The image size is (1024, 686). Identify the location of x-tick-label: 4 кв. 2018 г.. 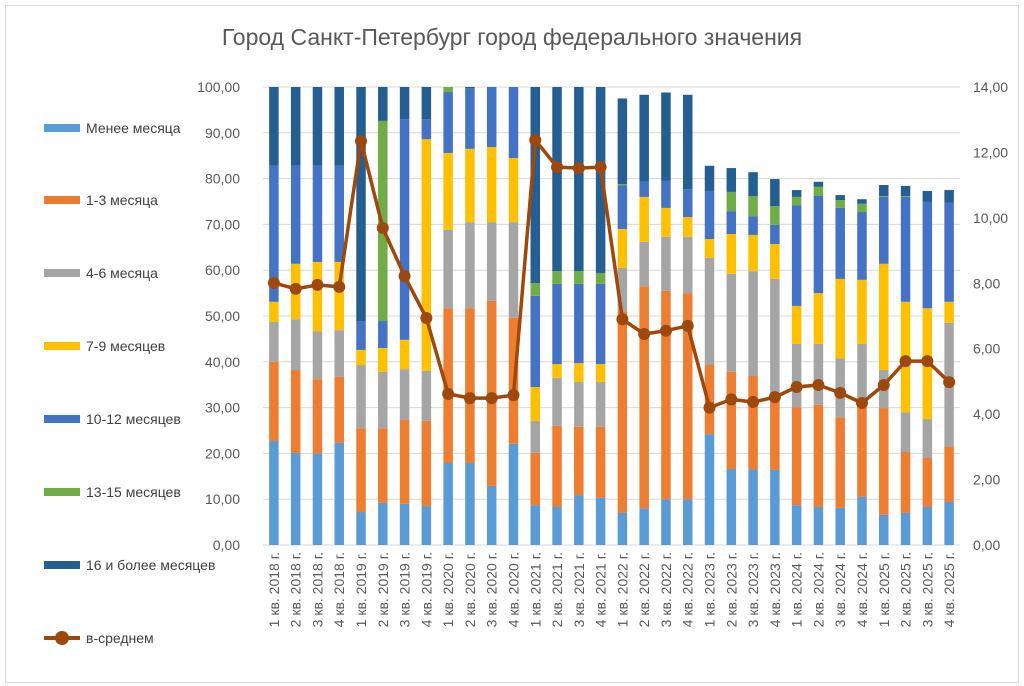
(339, 589).